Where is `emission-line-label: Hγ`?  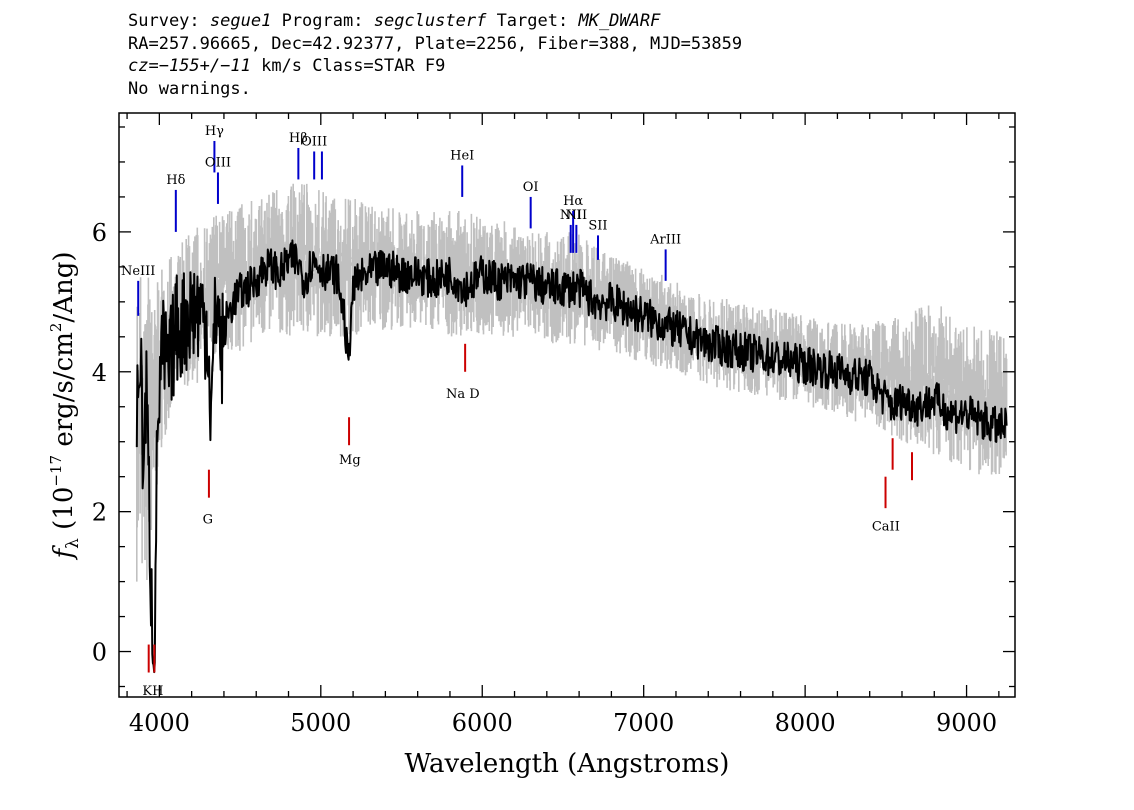
emission-line-label: Hγ is located at coordinates (214, 131).